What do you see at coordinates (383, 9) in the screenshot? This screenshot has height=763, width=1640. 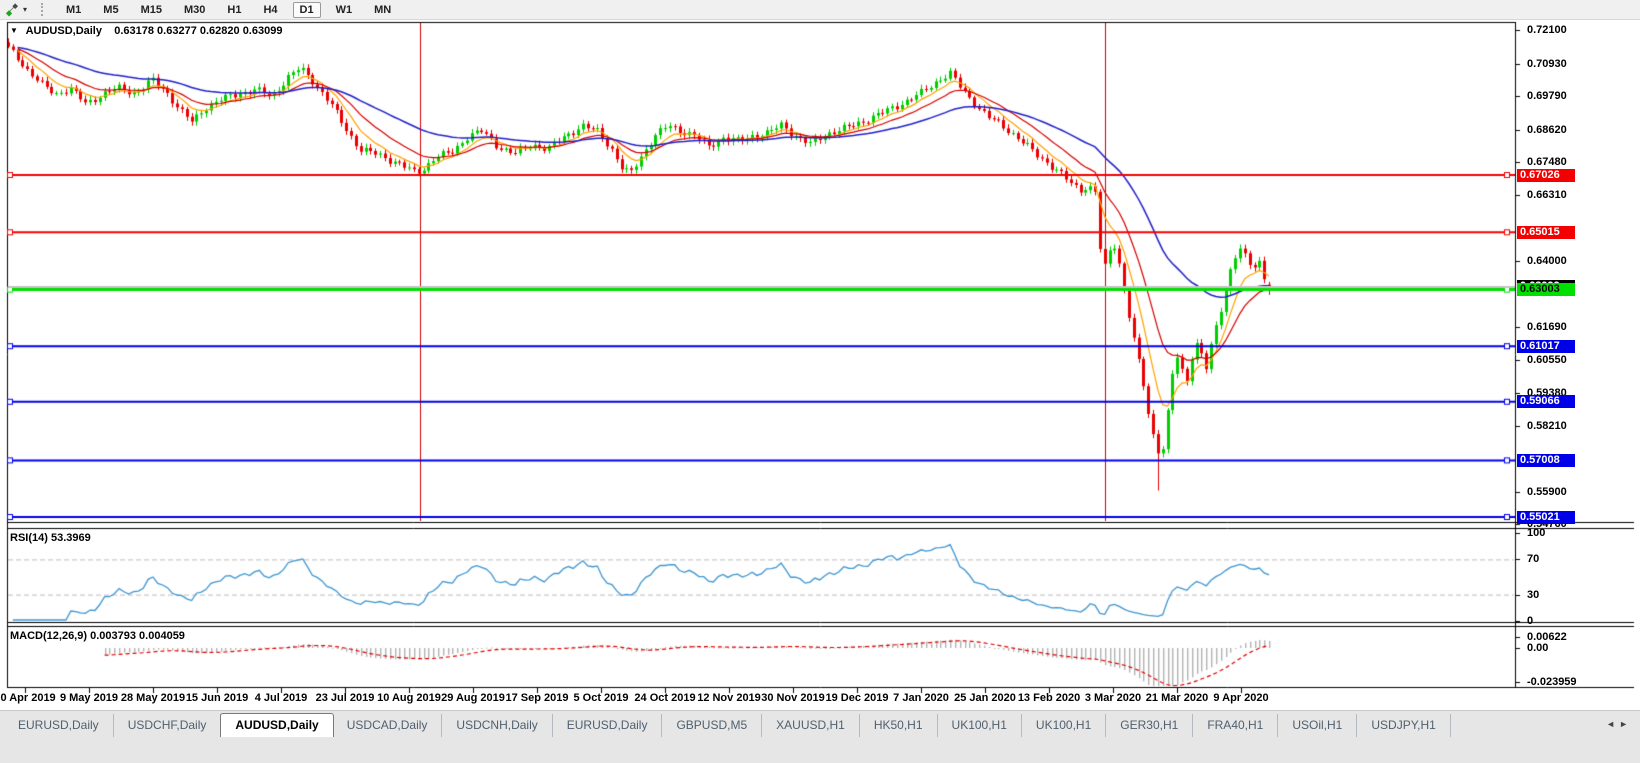 I see `timeframe-button-mn: MN` at bounding box center [383, 9].